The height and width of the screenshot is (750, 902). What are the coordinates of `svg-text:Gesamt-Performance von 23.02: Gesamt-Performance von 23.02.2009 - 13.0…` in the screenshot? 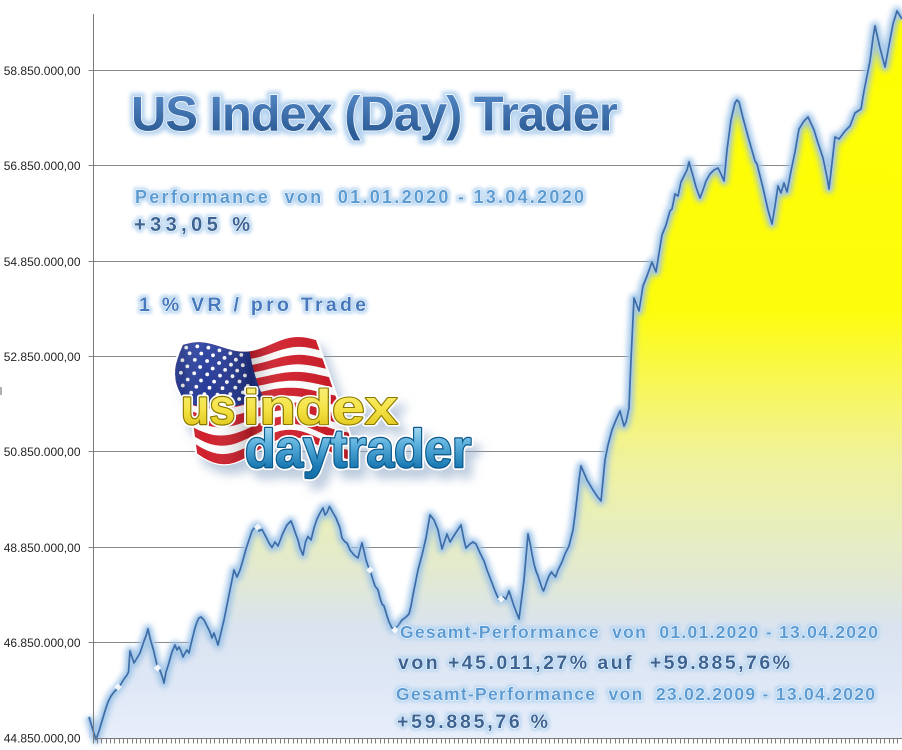 It's located at (635, 694).